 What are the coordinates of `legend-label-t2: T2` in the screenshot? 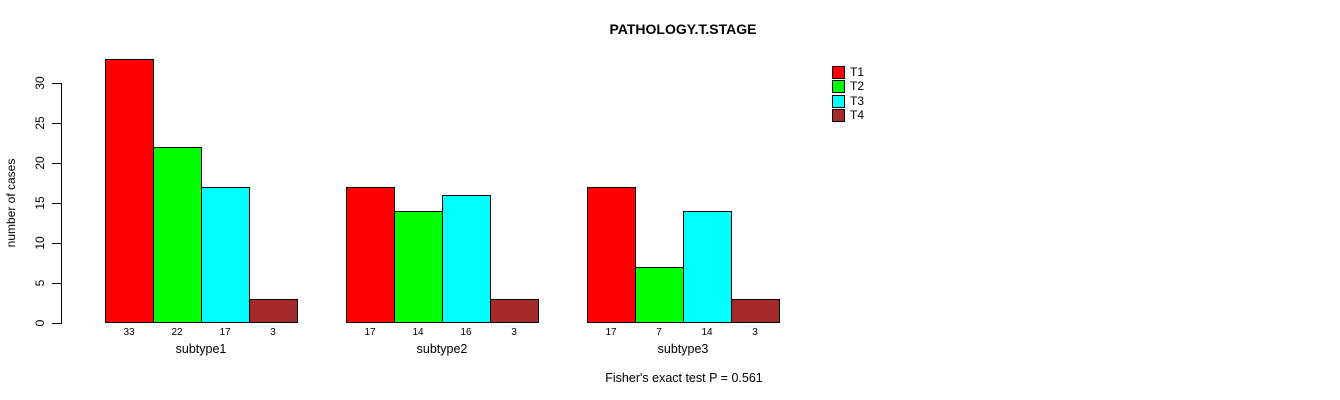 It's located at (857, 86).